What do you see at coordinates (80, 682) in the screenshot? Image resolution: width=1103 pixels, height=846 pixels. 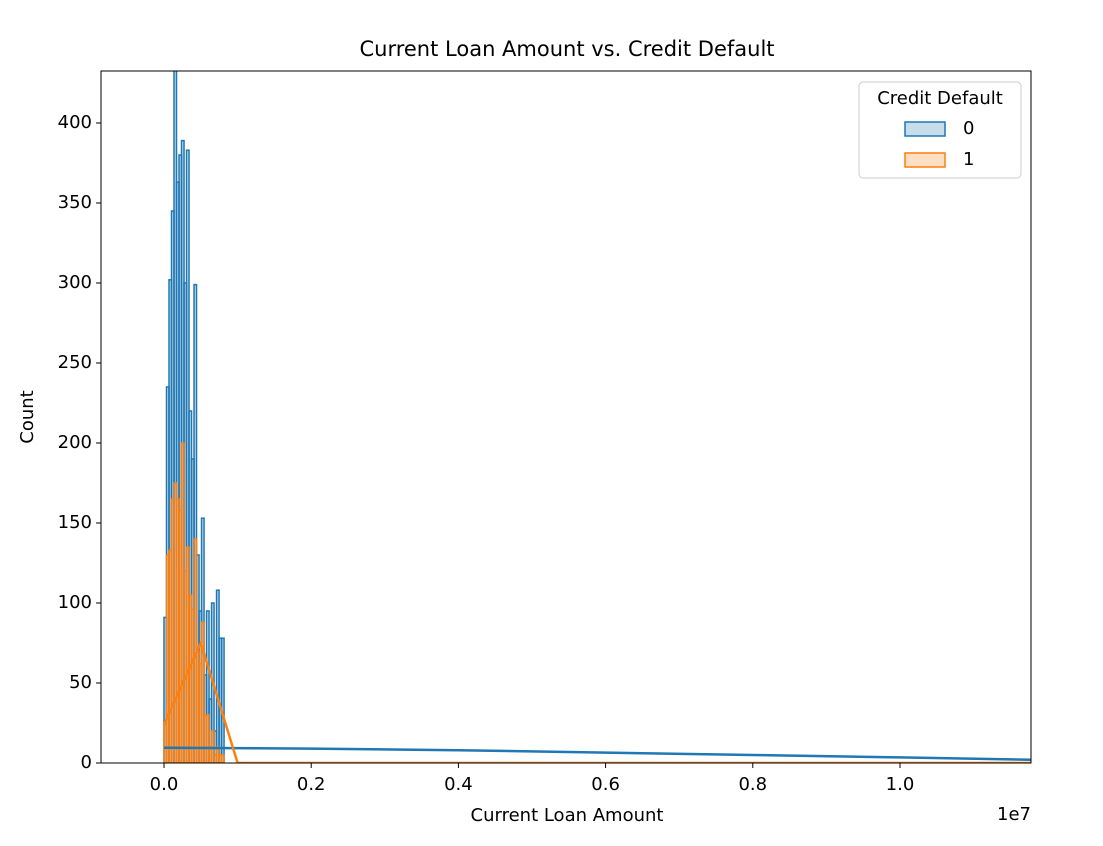 I see `y-tick-label: 50` at bounding box center [80, 682].